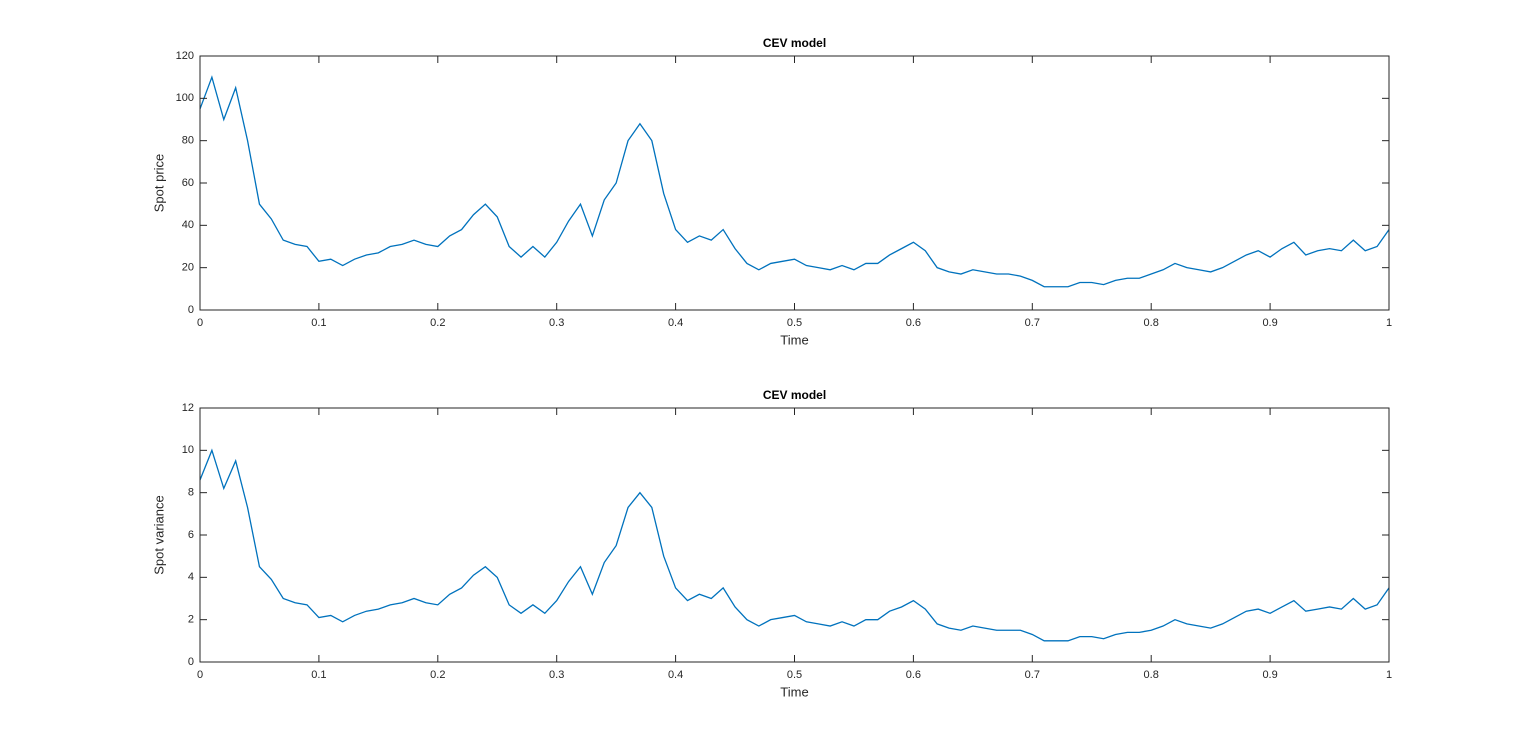 This screenshot has width=1536, height=744. What do you see at coordinates (188, 183) in the screenshot?
I see `y-tick-label: 60` at bounding box center [188, 183].